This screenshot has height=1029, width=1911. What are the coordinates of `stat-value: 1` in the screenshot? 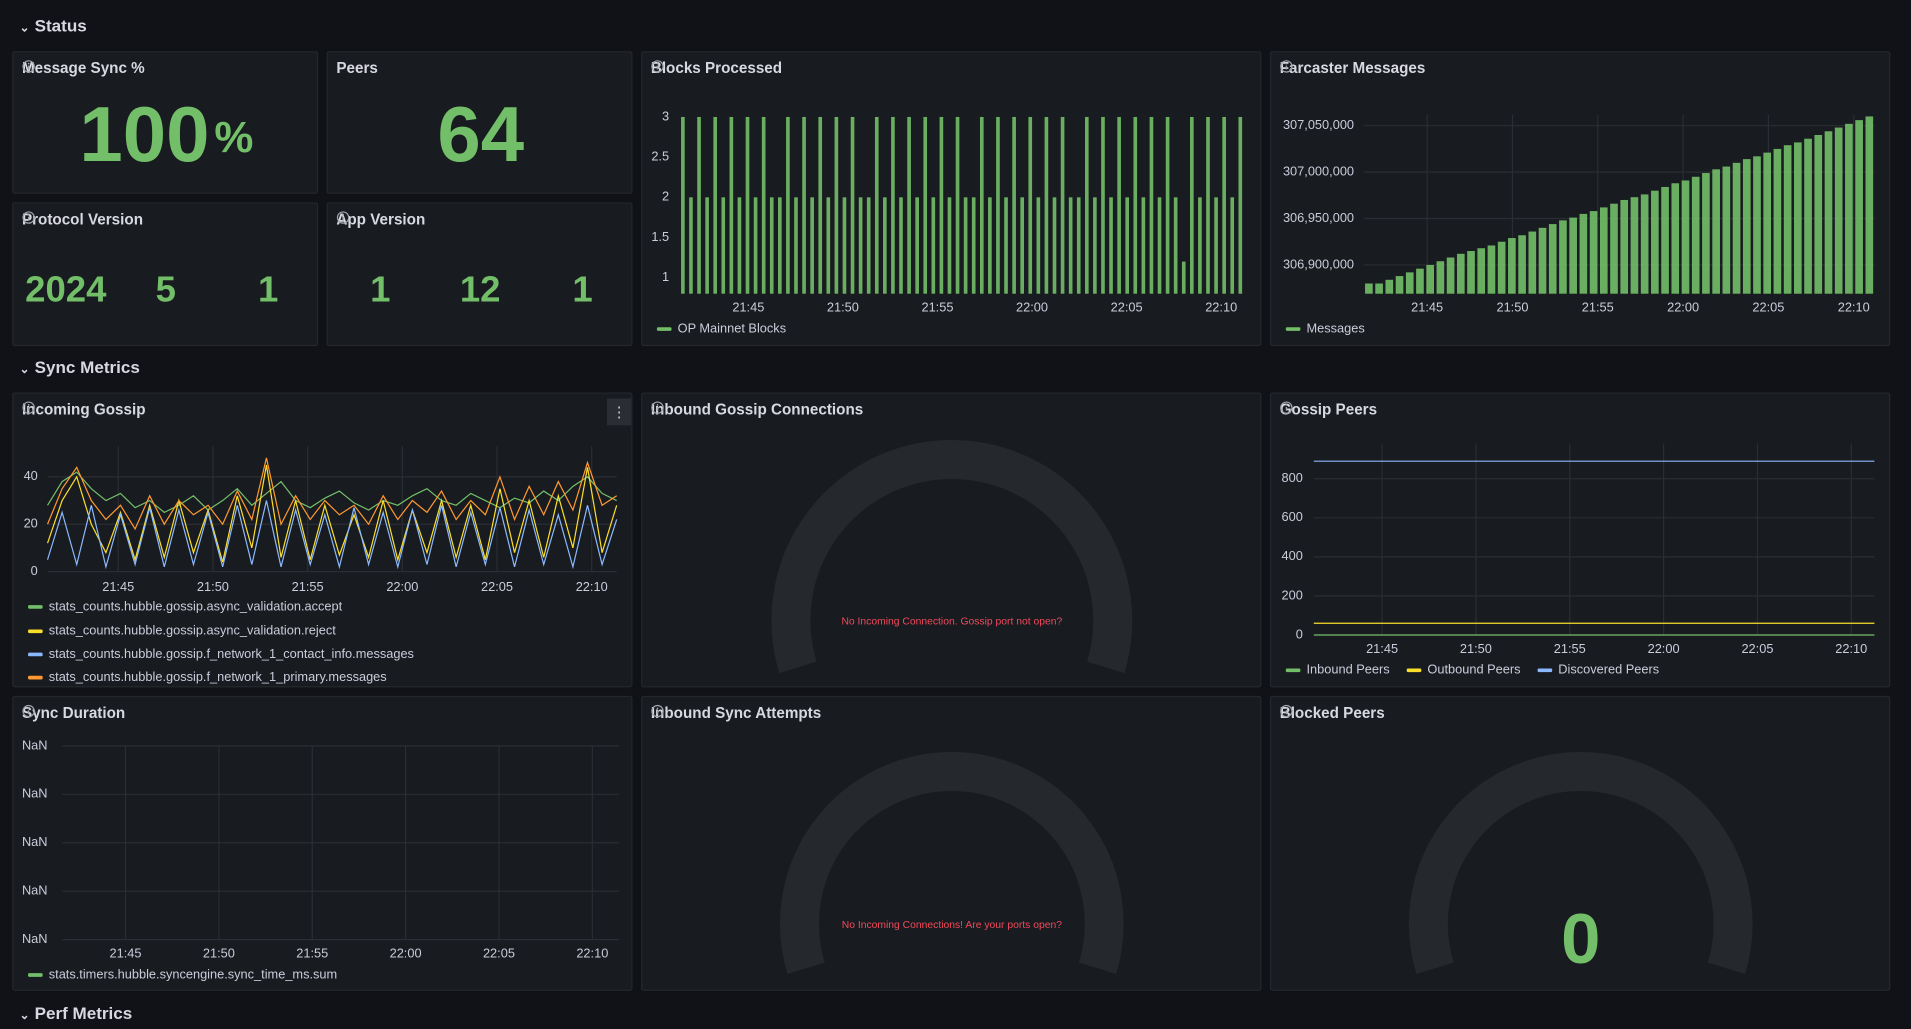 It's located at (582, 288).